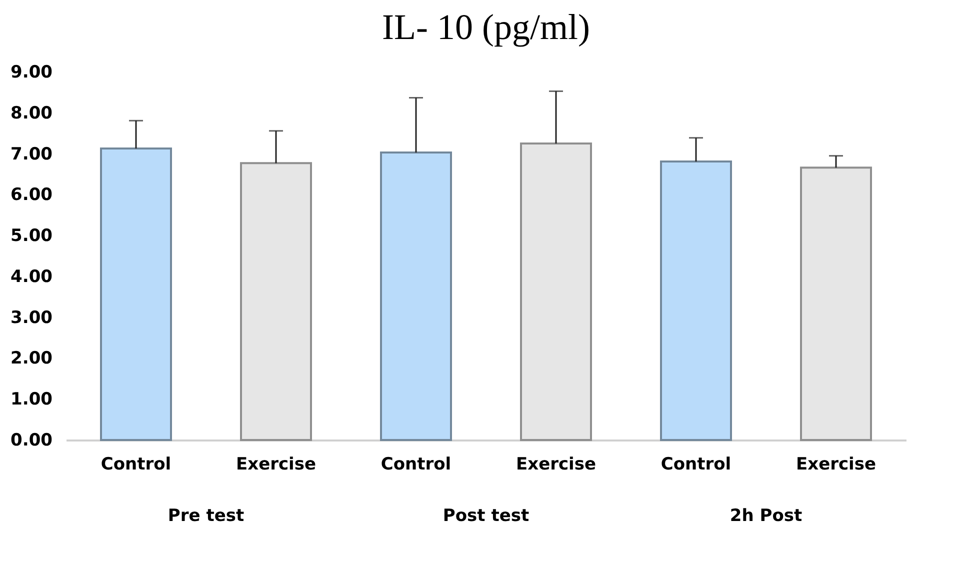 Image resolution: width=958 pixels, height=584 pixels. What do you see at coordinates (31, 276) in the screenshot?
I see `y-tick-label: 4.00` at bounding box center [31, 276].